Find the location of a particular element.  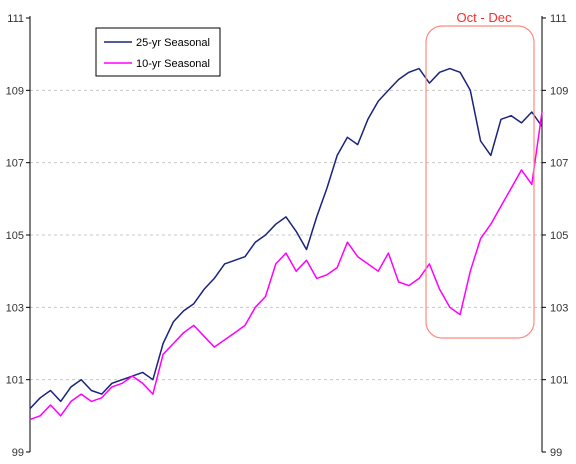

y-tick-label-right: 109 is located at coordinates (559, 91).